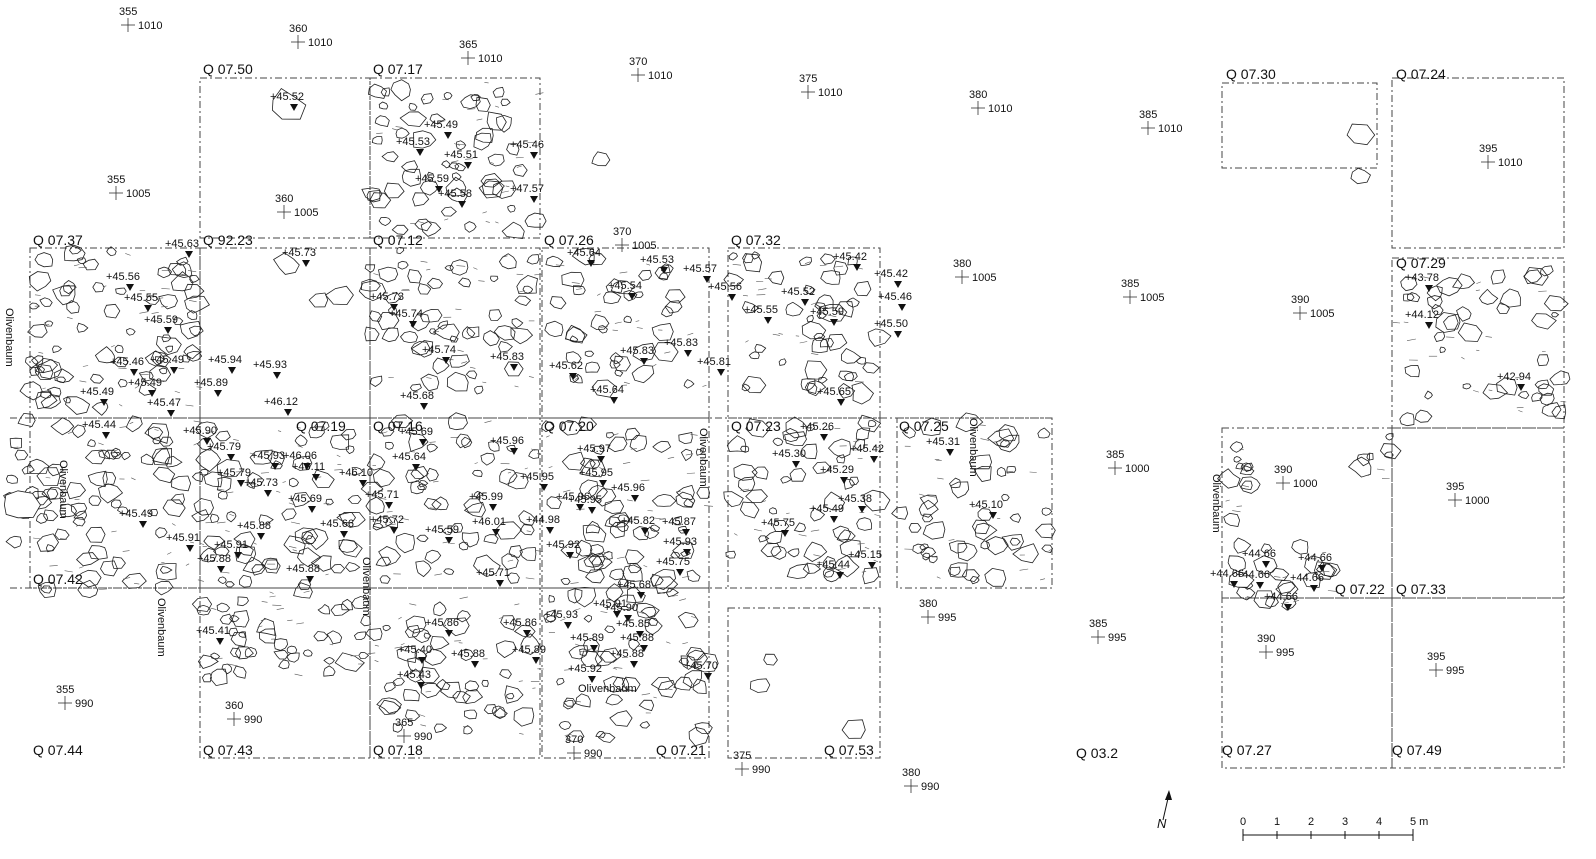  I want to click on grid-easting: 395, so click(1455, 487).